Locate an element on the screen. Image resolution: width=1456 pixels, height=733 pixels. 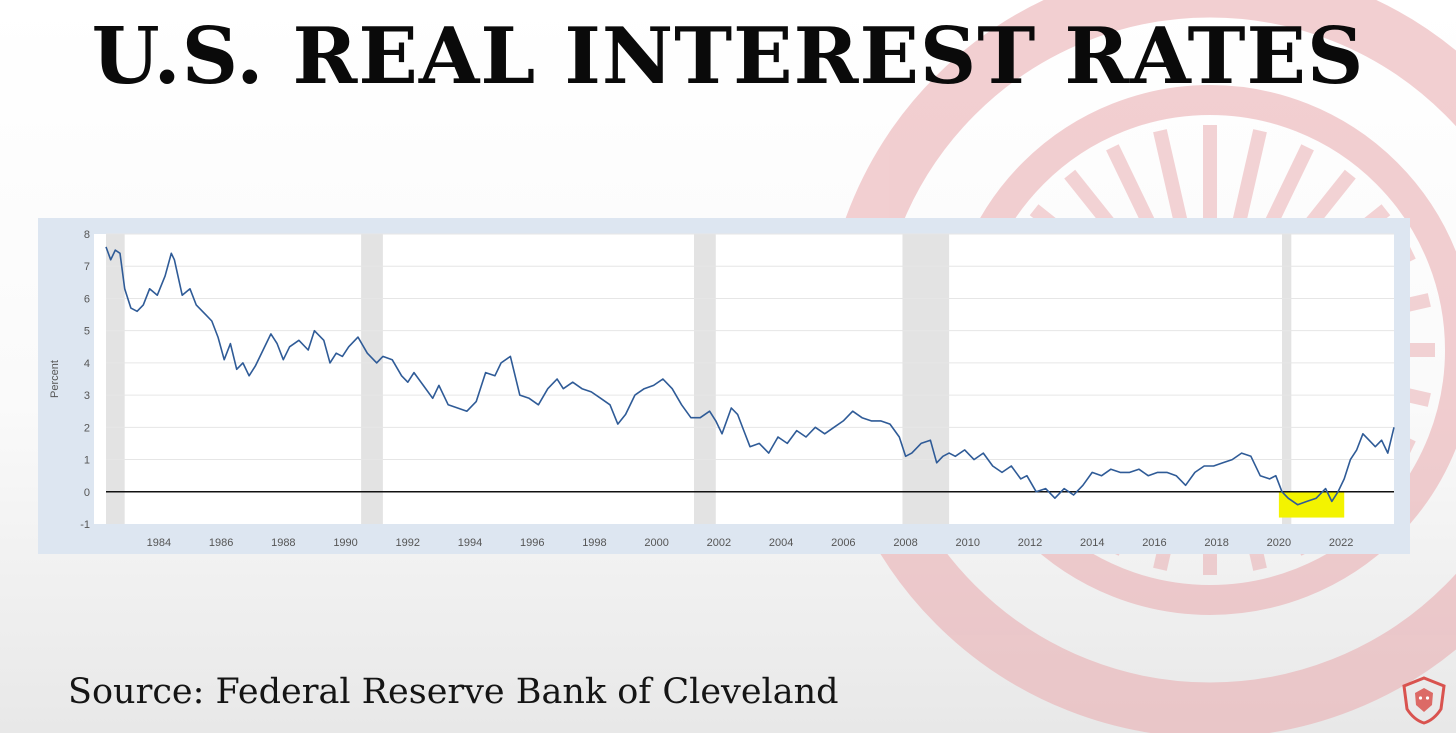
x-tick-label: 2006 is located at coordinates (843, 543).